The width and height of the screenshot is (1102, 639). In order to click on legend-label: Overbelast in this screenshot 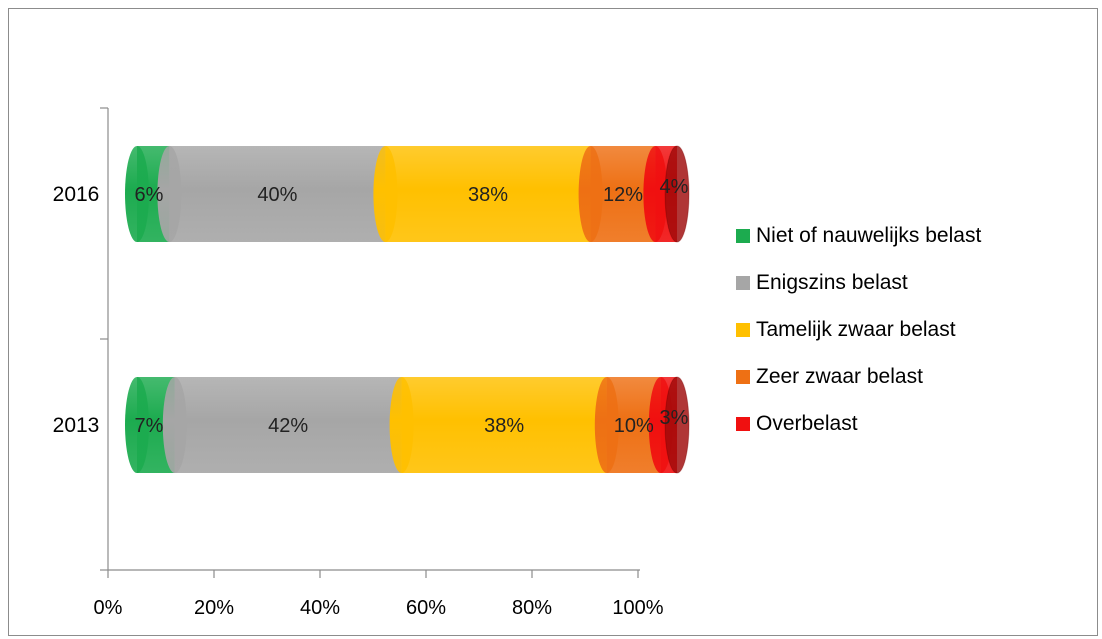, I will do `click(807, 423)`.